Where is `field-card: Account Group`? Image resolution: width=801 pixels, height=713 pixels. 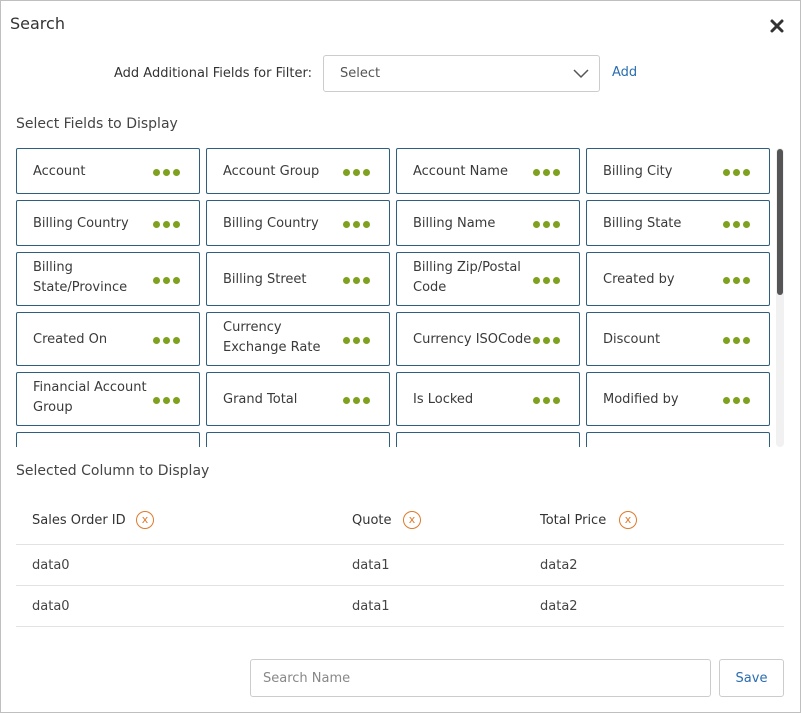
field-card: Account Group is located at coordinates (298, 171).